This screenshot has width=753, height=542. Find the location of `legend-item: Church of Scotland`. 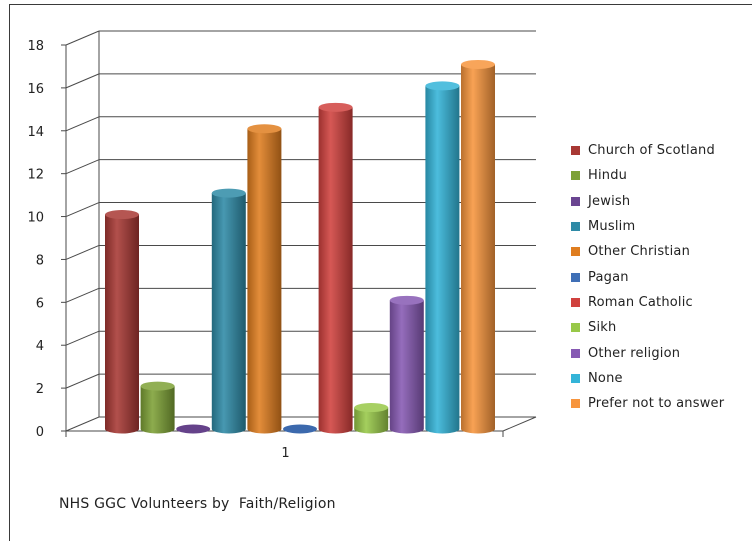

legend-item: Church of Scotland is located at coordinates (661, 150).